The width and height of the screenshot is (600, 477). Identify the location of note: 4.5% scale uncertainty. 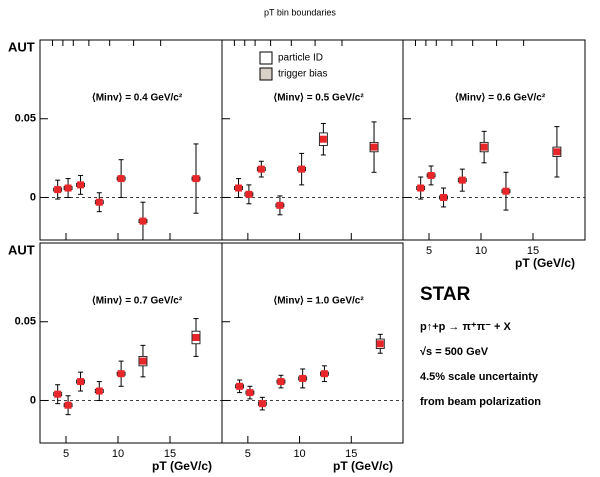
(479, 377).